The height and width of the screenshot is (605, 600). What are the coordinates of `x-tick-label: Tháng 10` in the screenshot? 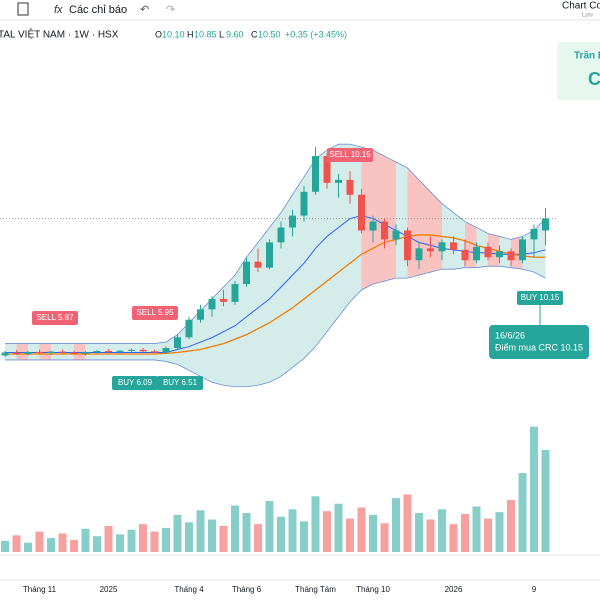 It's located at (373, 589).